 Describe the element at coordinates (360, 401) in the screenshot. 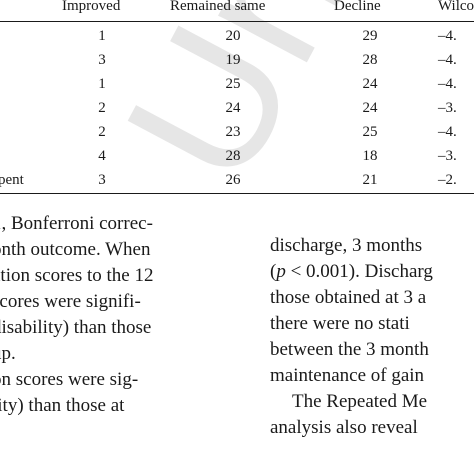

I see `text-line: The Repeated Me` at that location.